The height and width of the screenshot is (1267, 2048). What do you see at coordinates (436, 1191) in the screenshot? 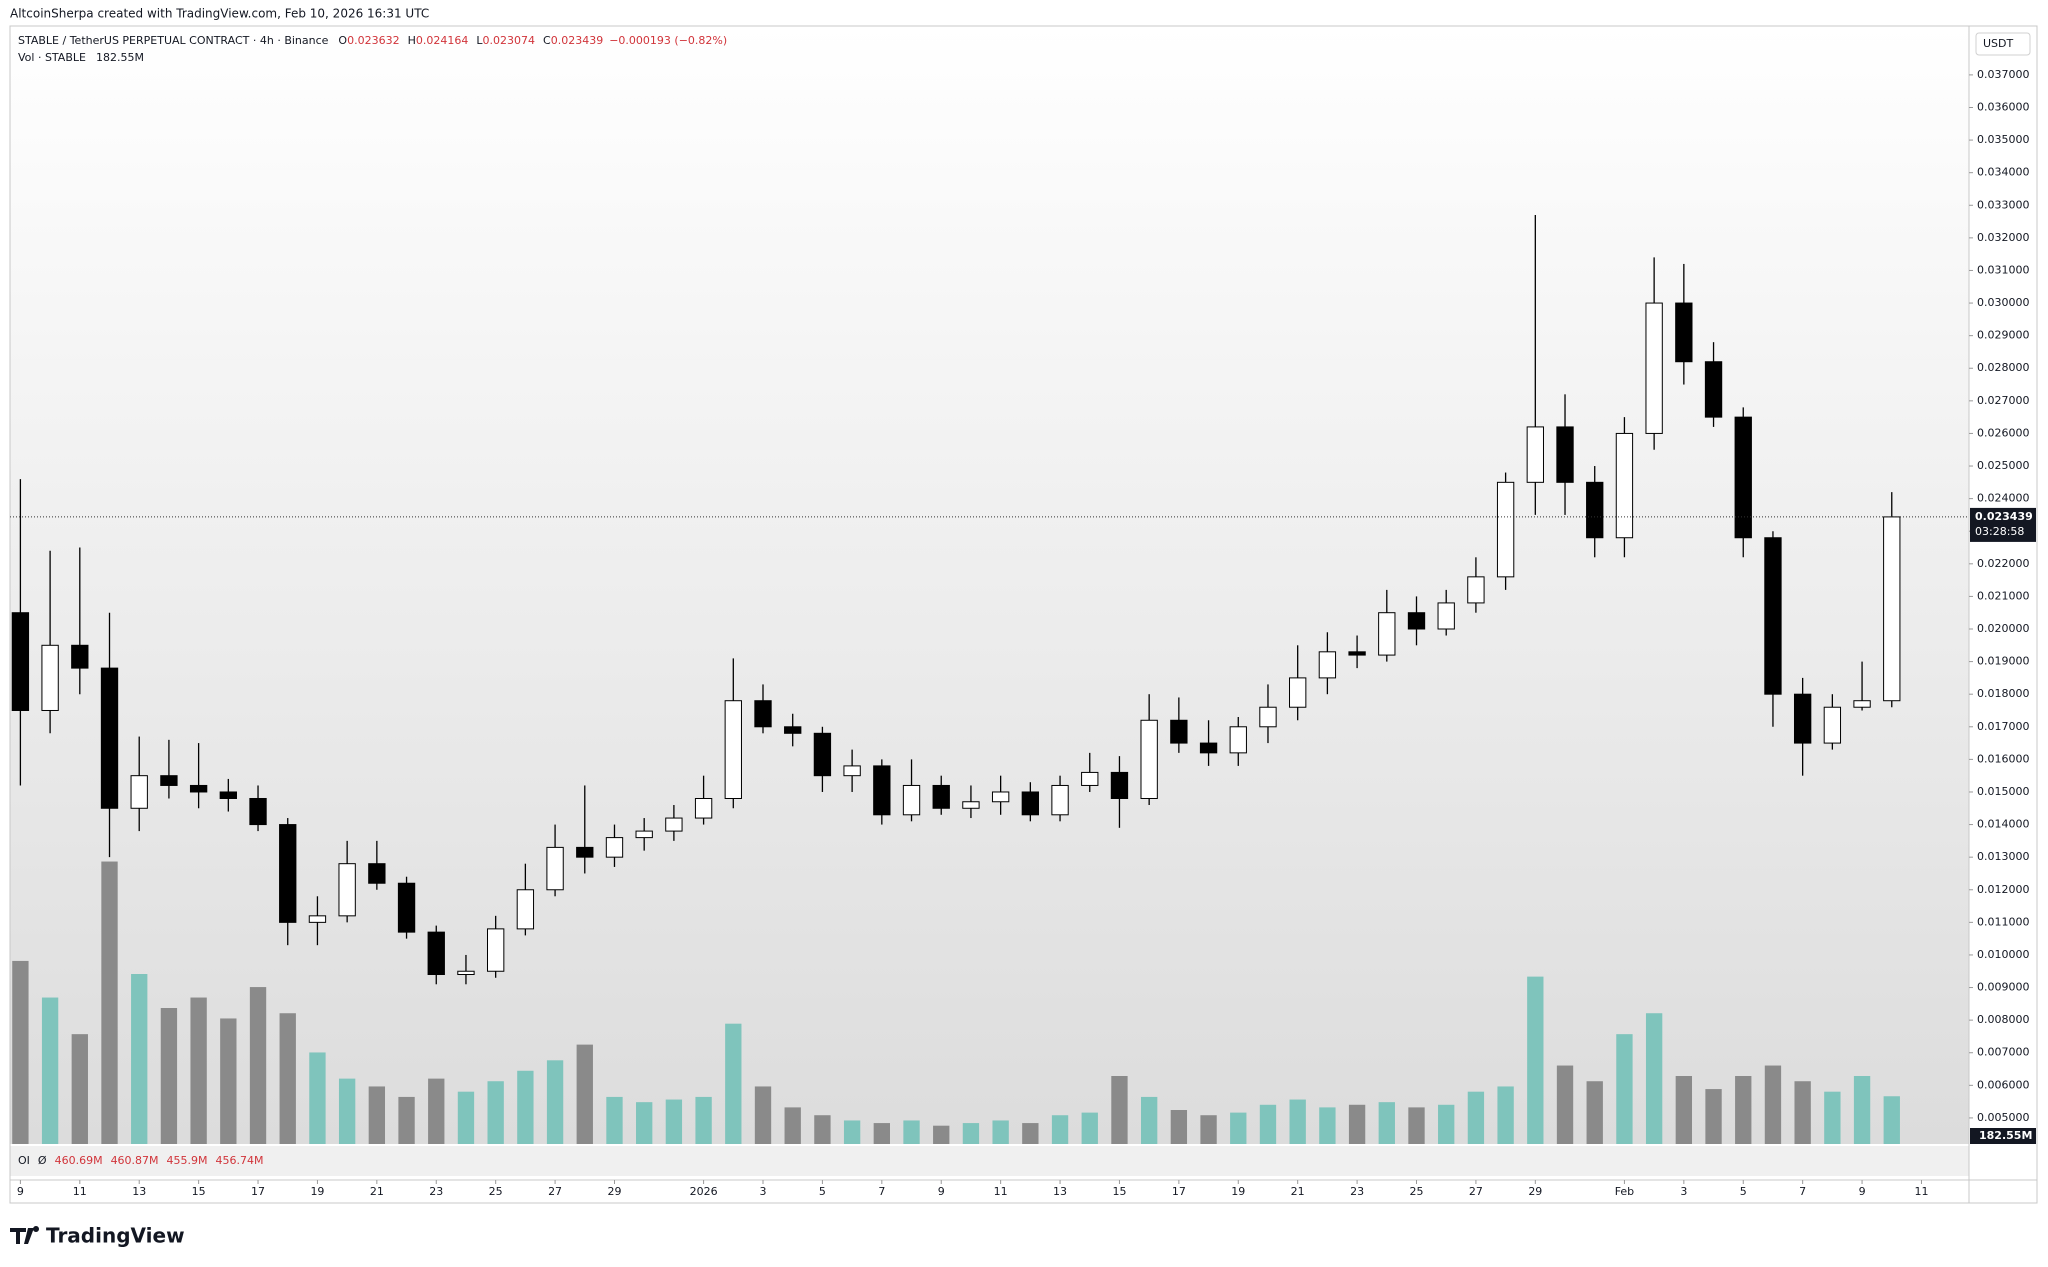
I see `x-tick-label: 23` at bounding box center [436, 1191].